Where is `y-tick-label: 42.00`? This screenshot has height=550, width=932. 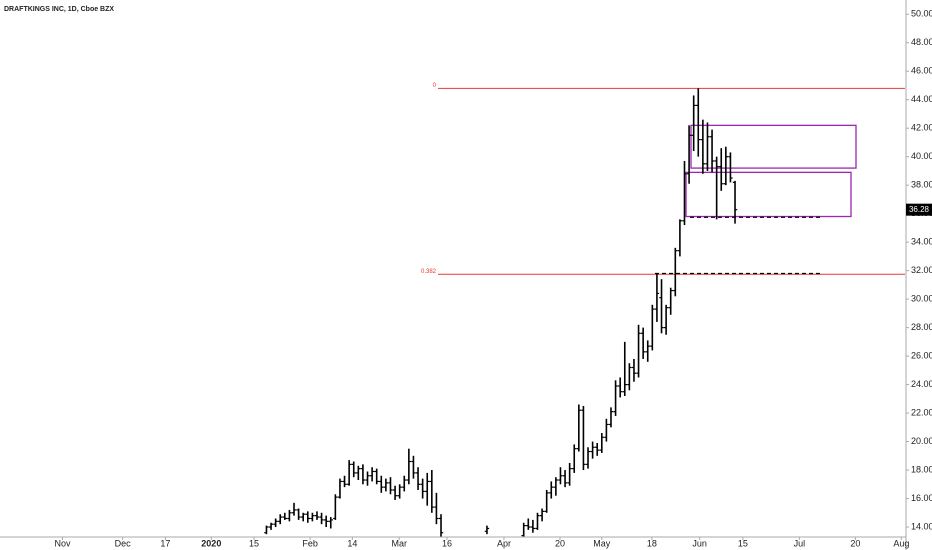 y-tick-label: 42.00 is located at coordinates (921, 128).